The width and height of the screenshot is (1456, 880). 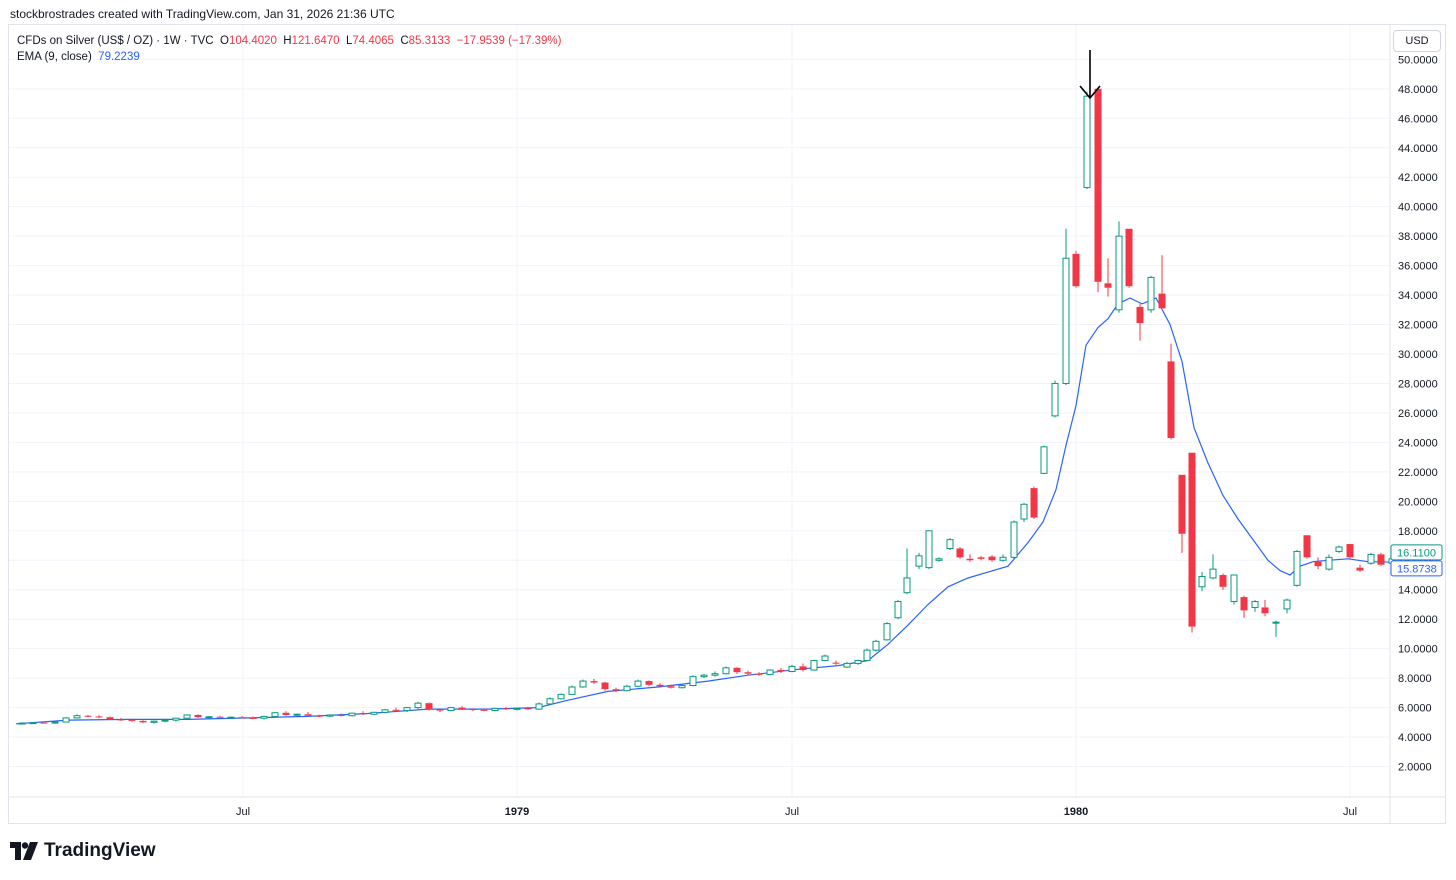 What do you see at coordinates (24, 851) in the screenshot?
I see `tradingview-logo-icon` at bounding box center [24, 851].